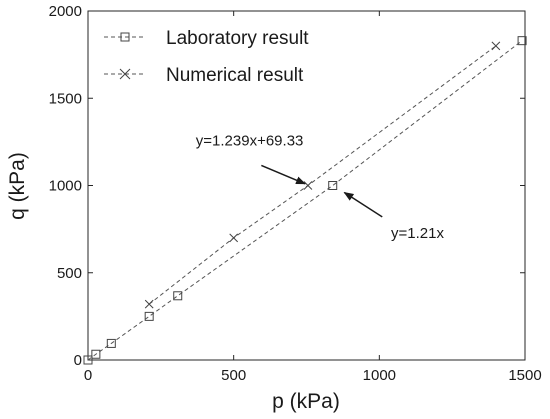  Describe the element at coordinates (125, 37) in the screenshot. I see `legend-marker-square` at that location.